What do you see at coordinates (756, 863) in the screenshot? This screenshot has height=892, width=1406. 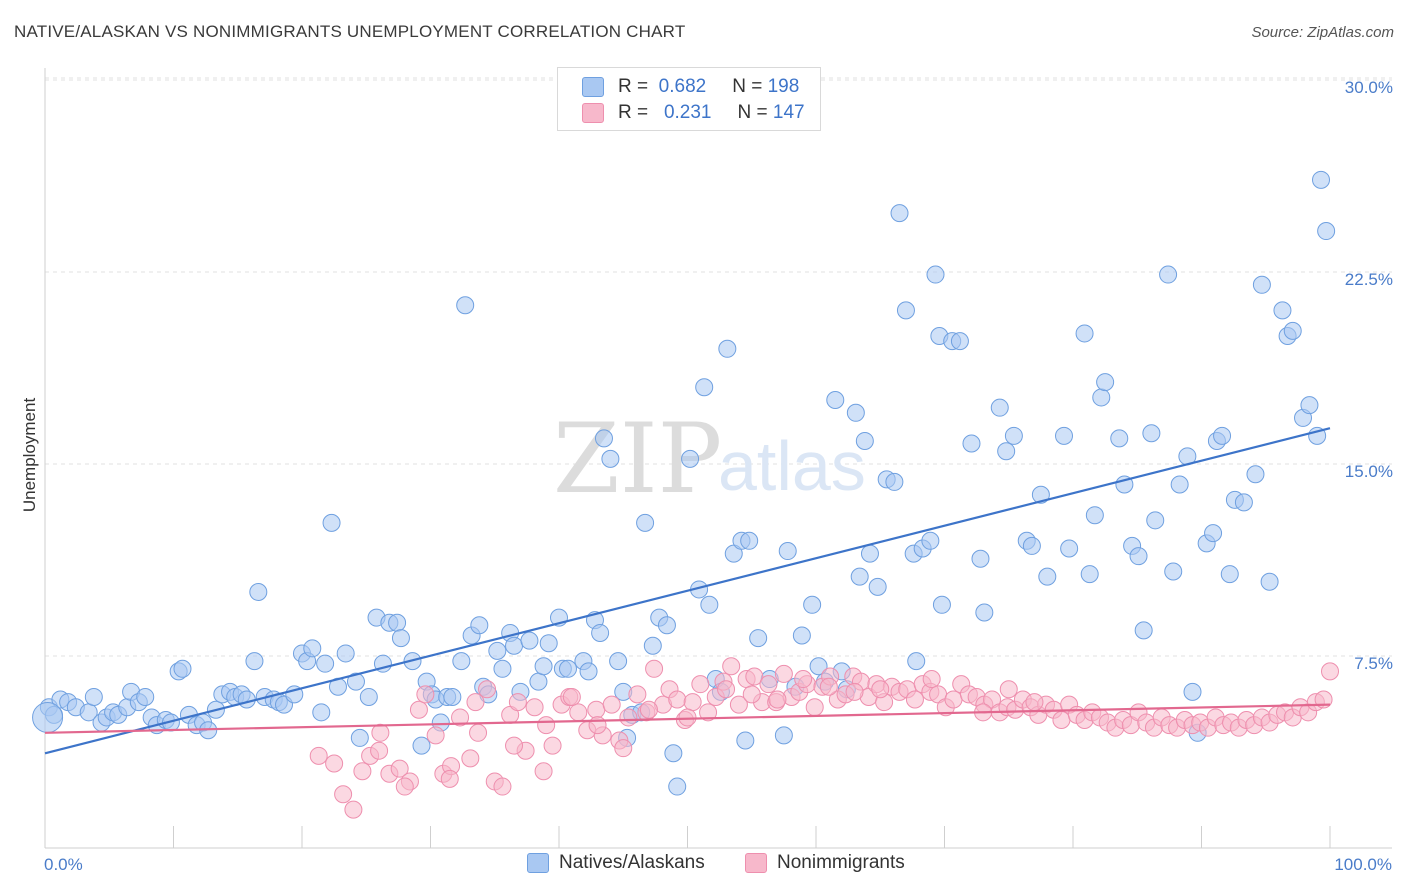 I see `legend-swatch-nonimmigrants` at bounding box center [756, 863].